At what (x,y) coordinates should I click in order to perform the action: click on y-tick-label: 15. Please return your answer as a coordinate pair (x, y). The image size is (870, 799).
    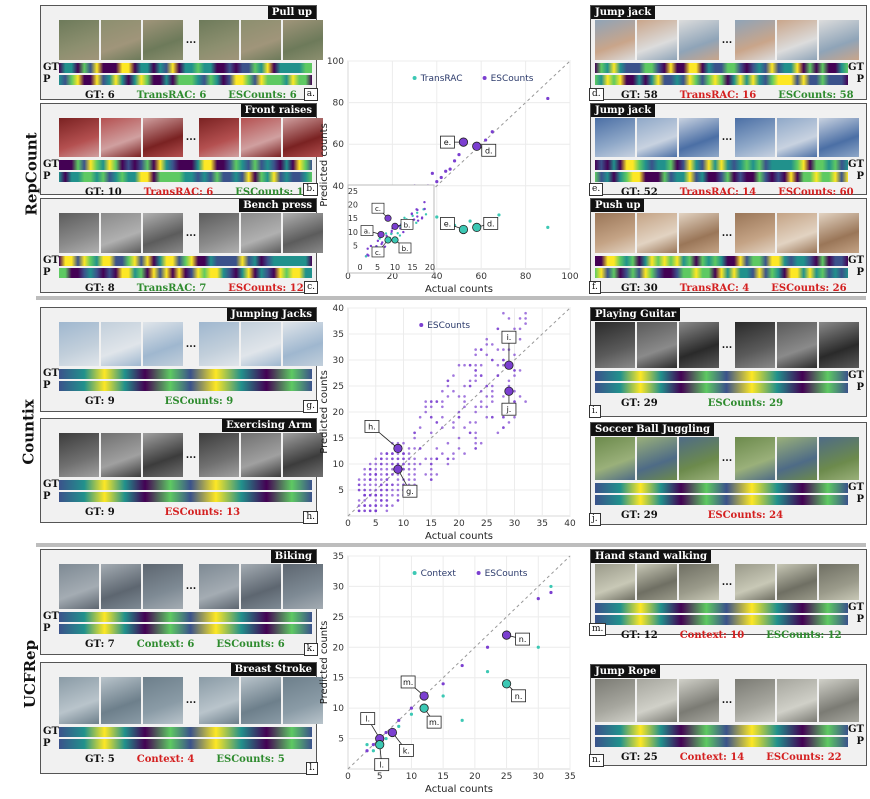
    Looking at the image, I should click on (338, 679).